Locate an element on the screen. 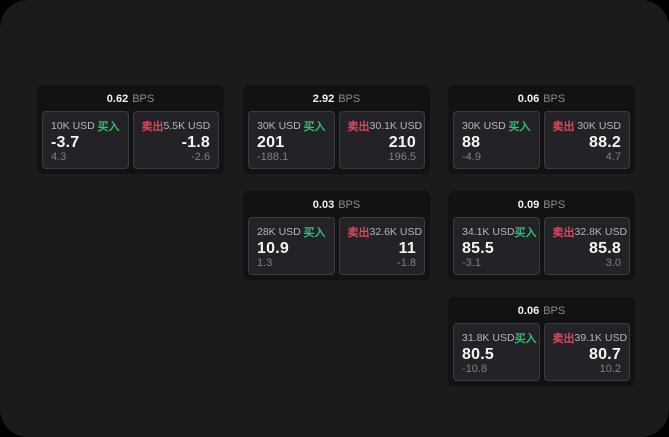 This screenshot has width=669, height=437. buy-sub-value: -4.9 is located at coordinates (471, 157).